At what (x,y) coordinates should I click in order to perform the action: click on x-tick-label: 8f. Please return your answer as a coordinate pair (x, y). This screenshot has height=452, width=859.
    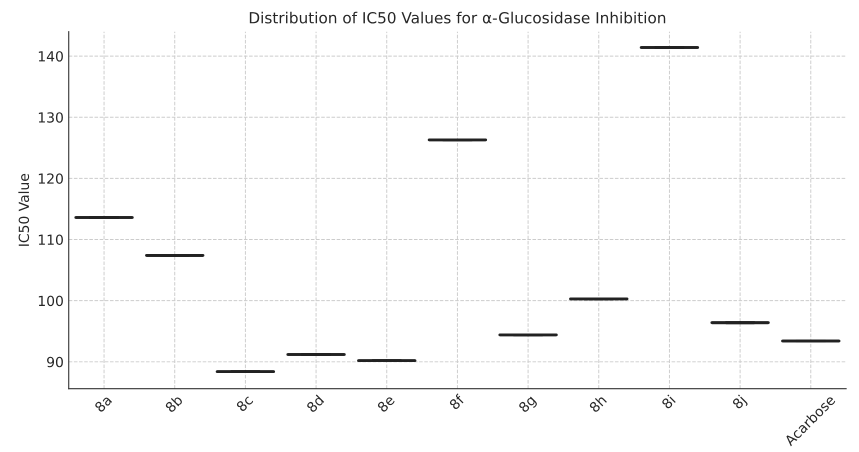
    Looking at the image, I should click on (457, 401).